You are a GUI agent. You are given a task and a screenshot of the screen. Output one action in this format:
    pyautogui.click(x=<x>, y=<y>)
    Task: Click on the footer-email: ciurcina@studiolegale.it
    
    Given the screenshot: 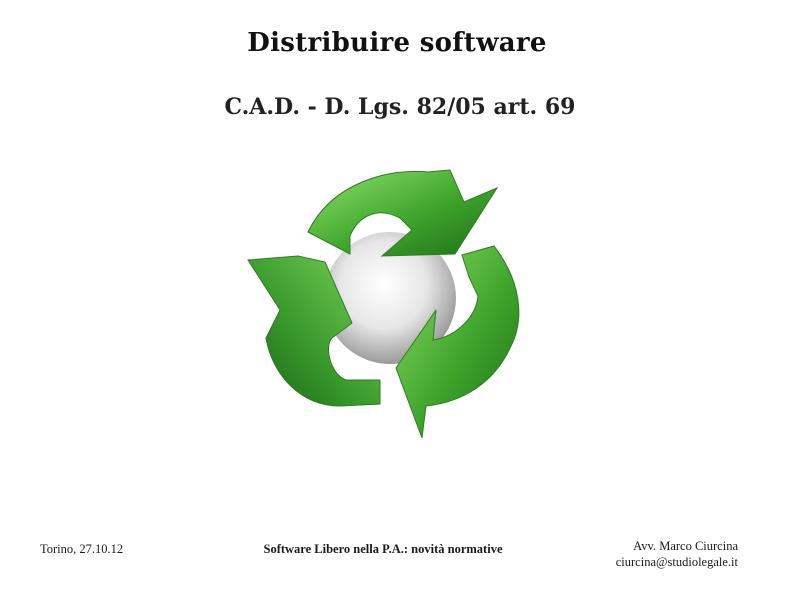 What is the action you would take?
    pyautogui.click(x=676, y=562)
    